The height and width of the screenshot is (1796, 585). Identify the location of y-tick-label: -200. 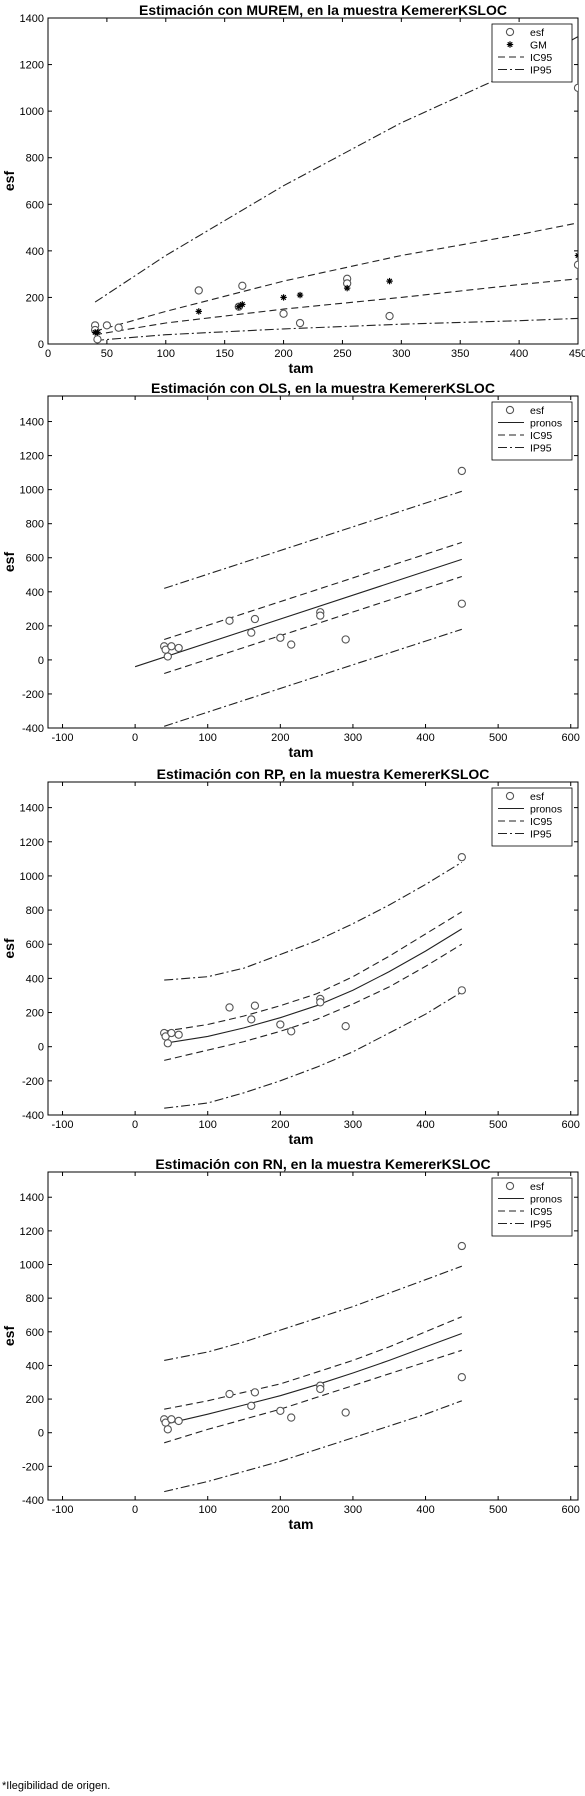
(33, 1467).